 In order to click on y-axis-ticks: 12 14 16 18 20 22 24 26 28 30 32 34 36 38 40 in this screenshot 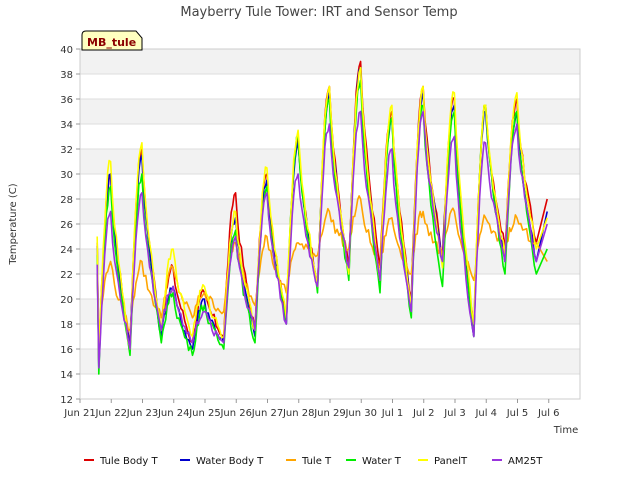, I will do `click(70, 225)`.